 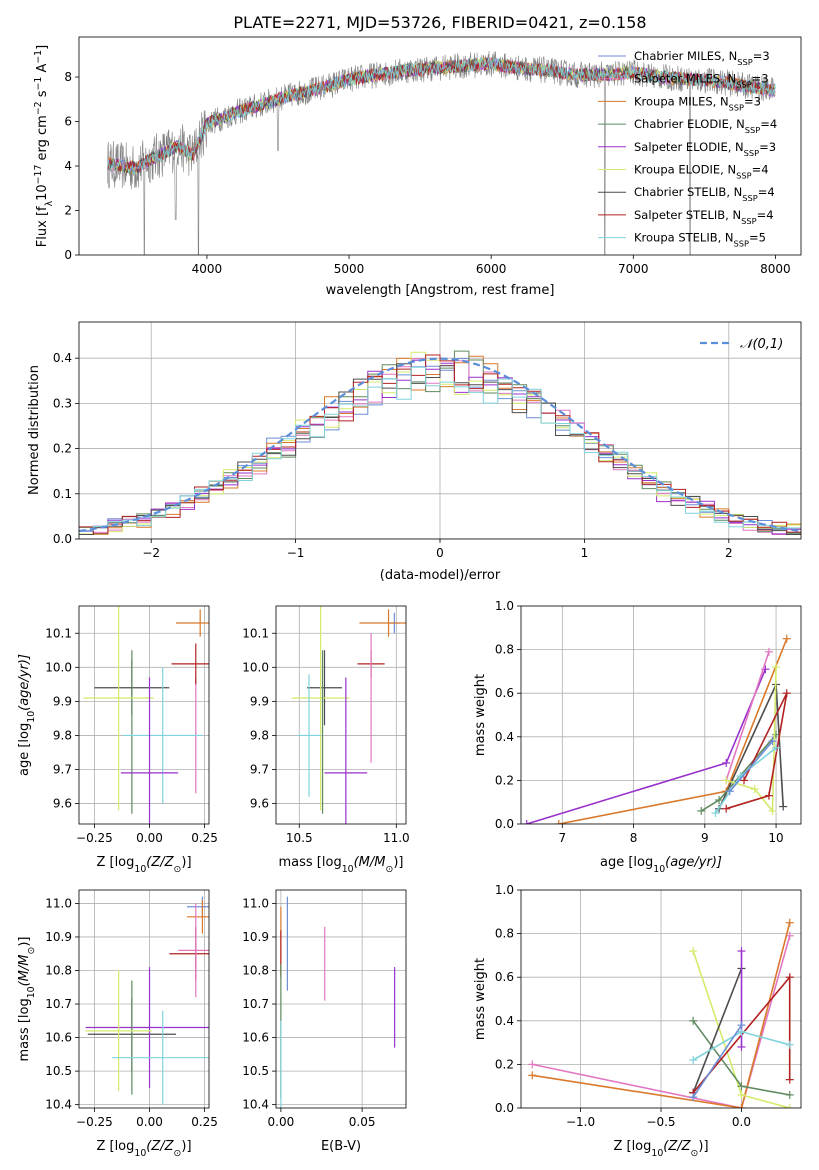 I want to click on y-axis-label: age [log10(age/yr)], so click(x=27, y=715).